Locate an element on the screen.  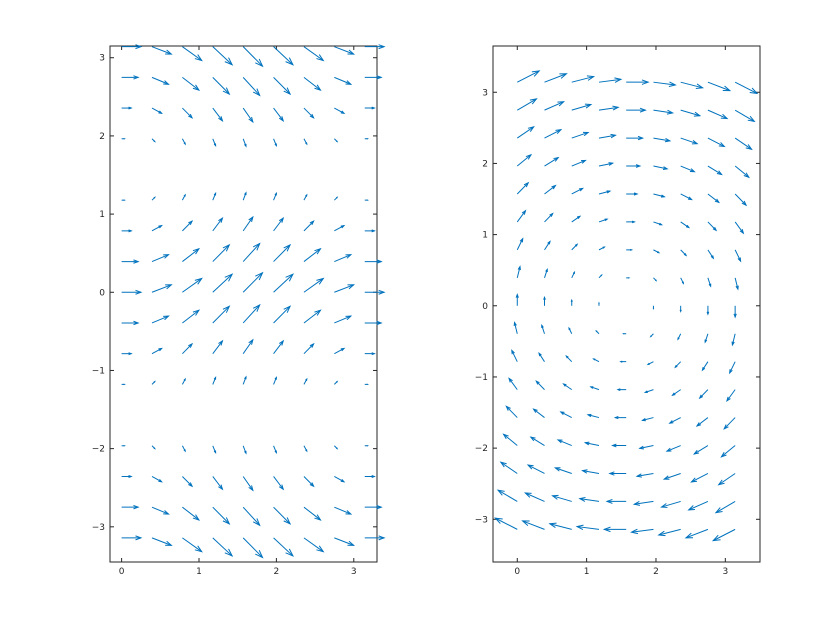
x-tick-label: 1 is located at coordinates (587, 572).